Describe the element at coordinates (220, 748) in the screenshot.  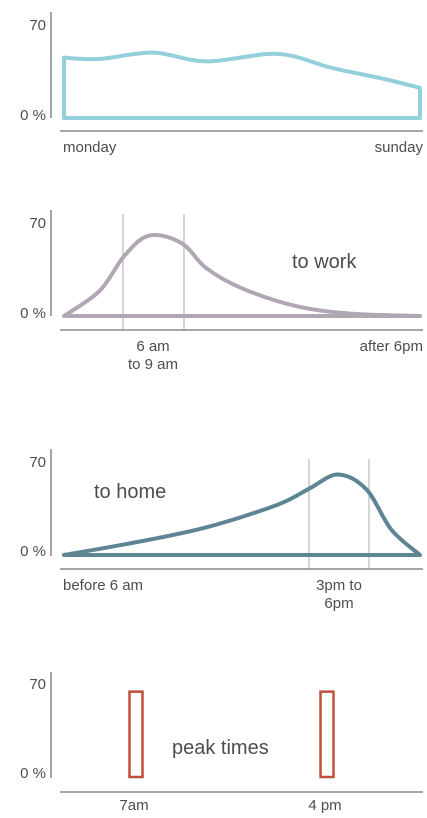
I see `annotation-label: peak times` at that location.